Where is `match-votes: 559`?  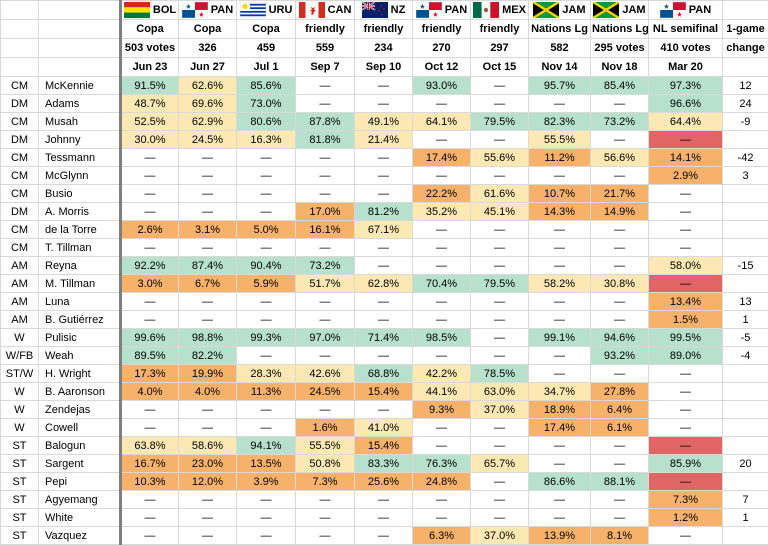
match-votes: 559 is located at coordinates (325, 48).